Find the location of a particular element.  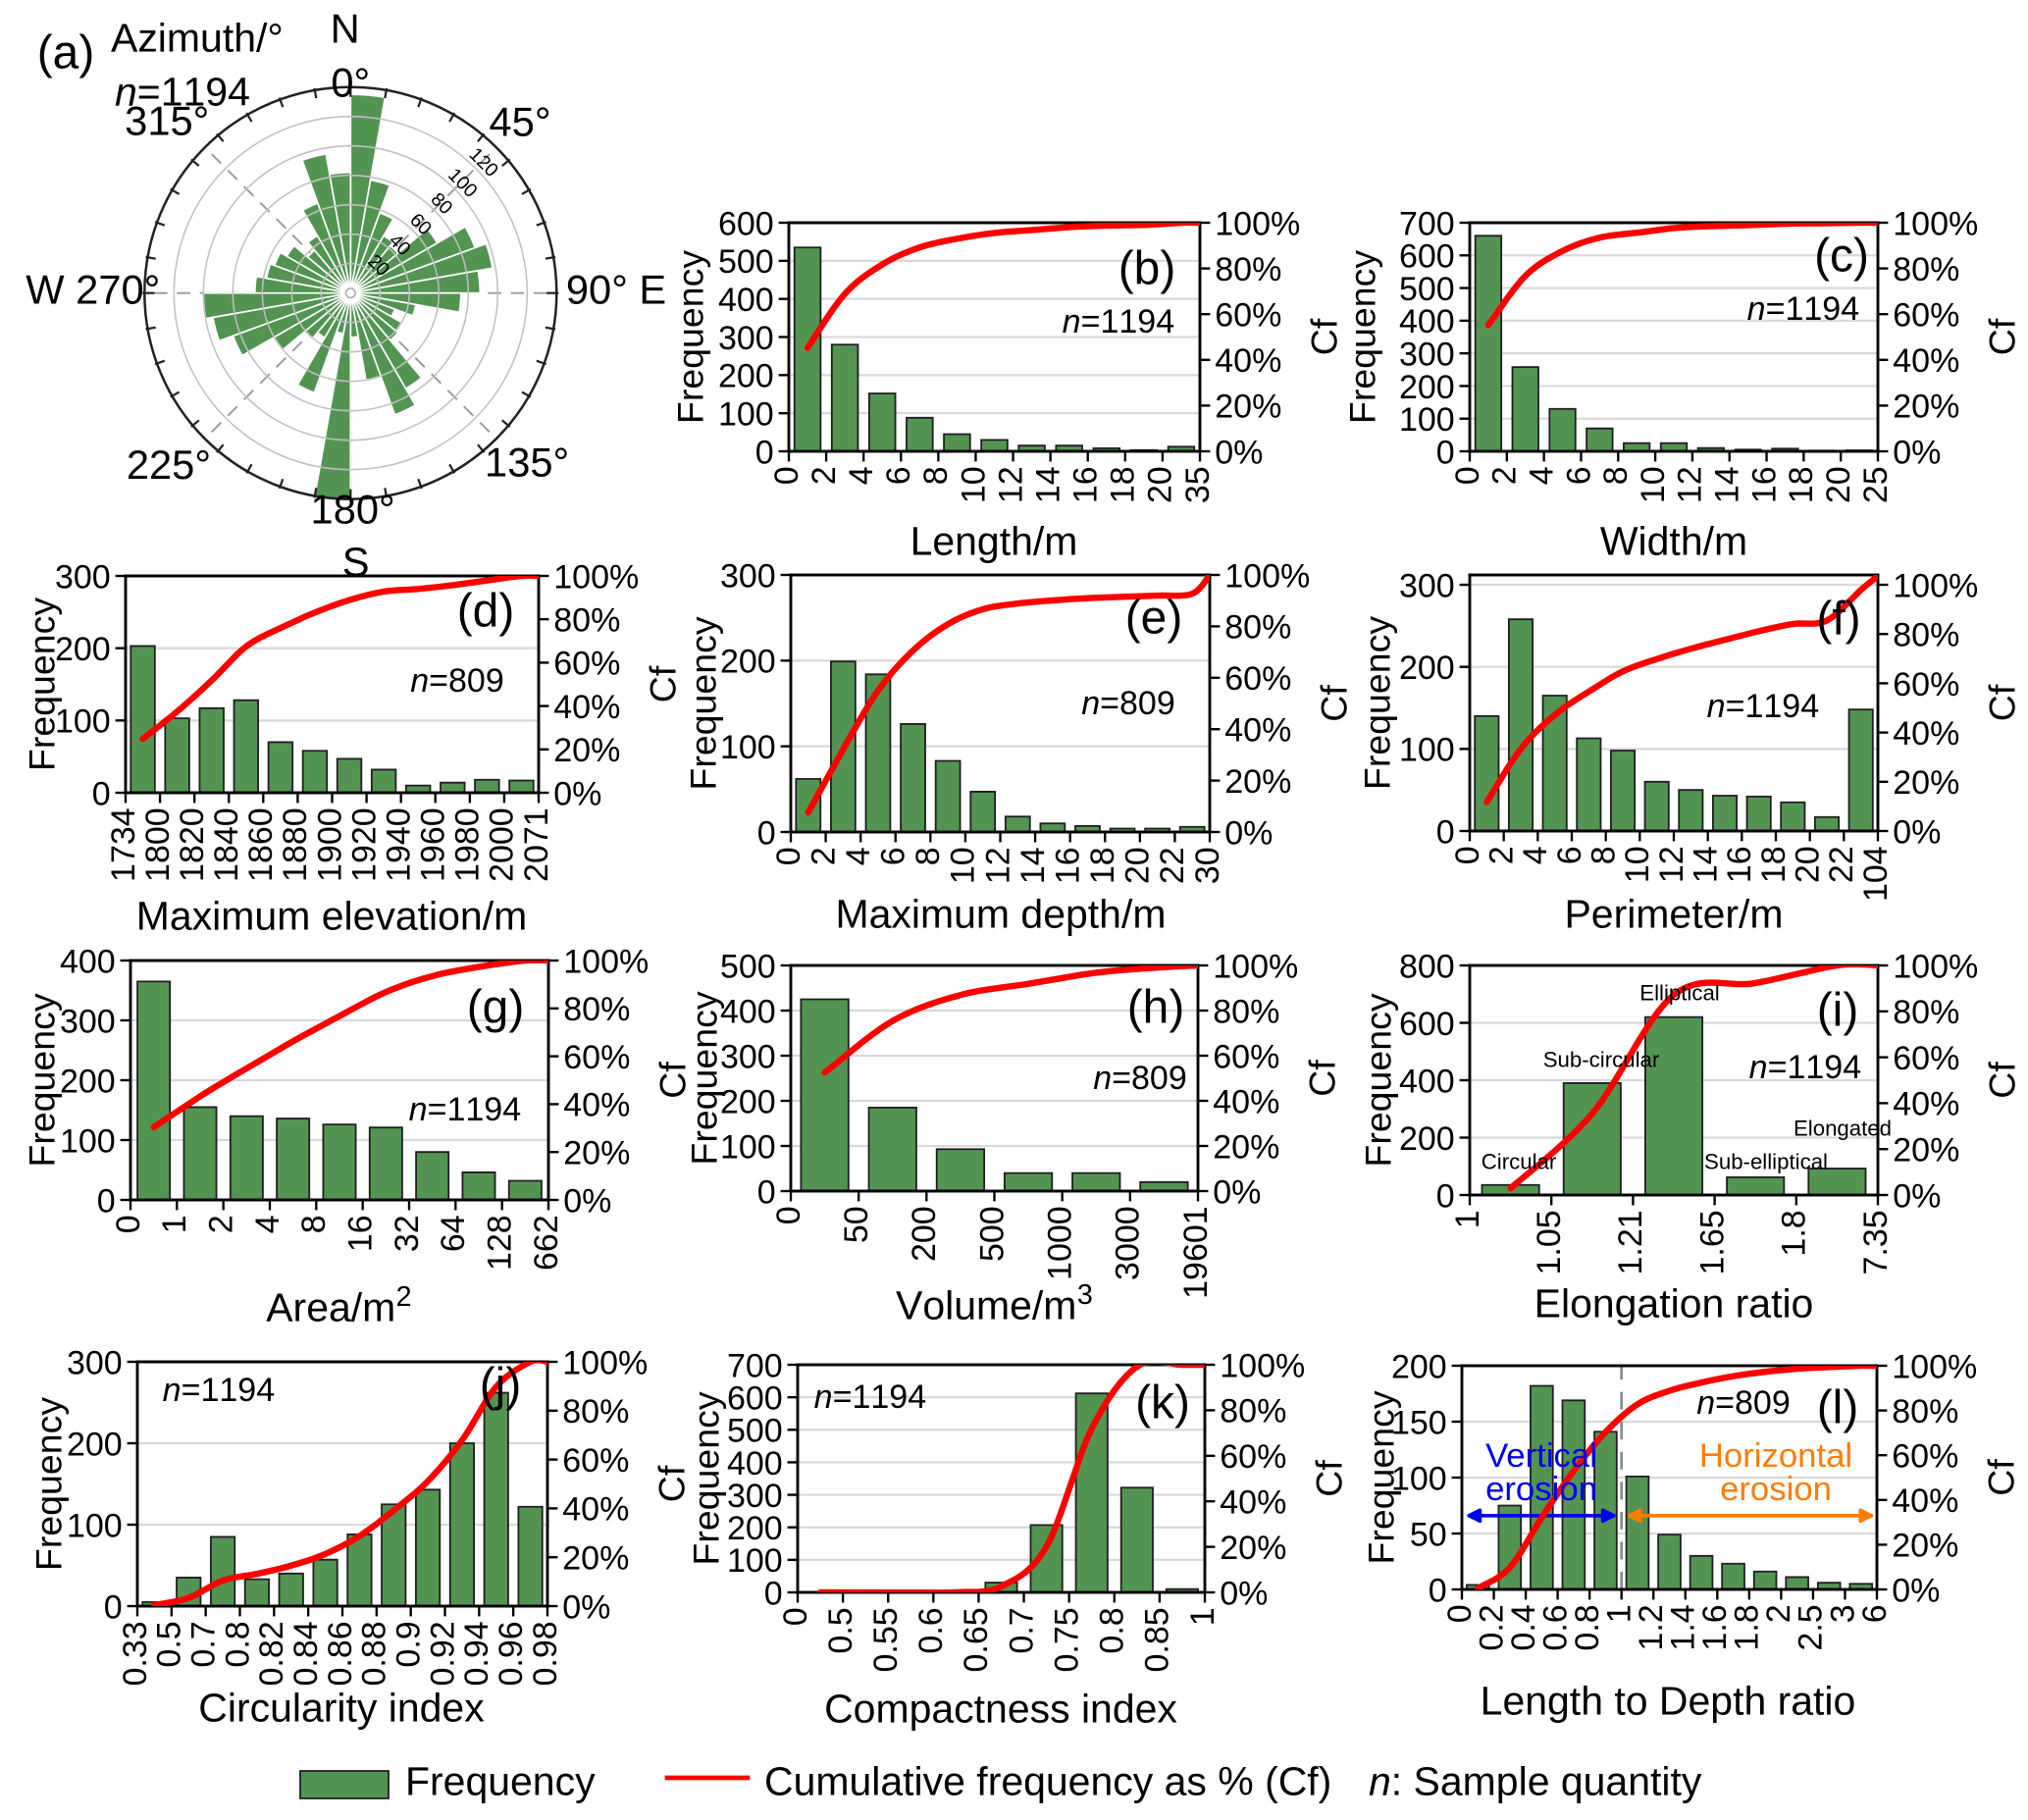

svg-text: 20 is located at coordinates (1838, 484).